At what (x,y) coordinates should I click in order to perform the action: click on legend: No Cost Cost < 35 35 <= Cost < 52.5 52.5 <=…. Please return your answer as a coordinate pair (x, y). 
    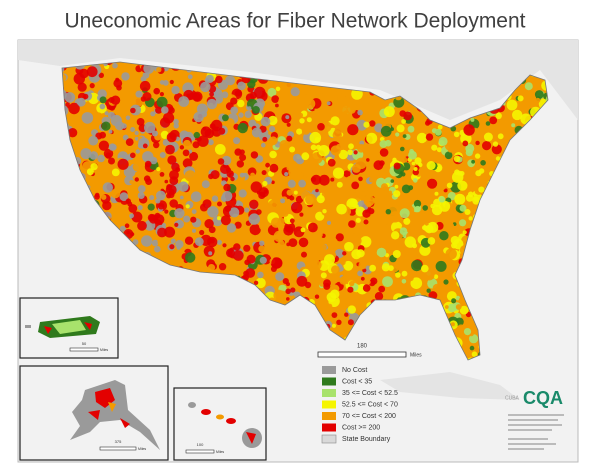
    Looking at the image, I should click on (359, 405).